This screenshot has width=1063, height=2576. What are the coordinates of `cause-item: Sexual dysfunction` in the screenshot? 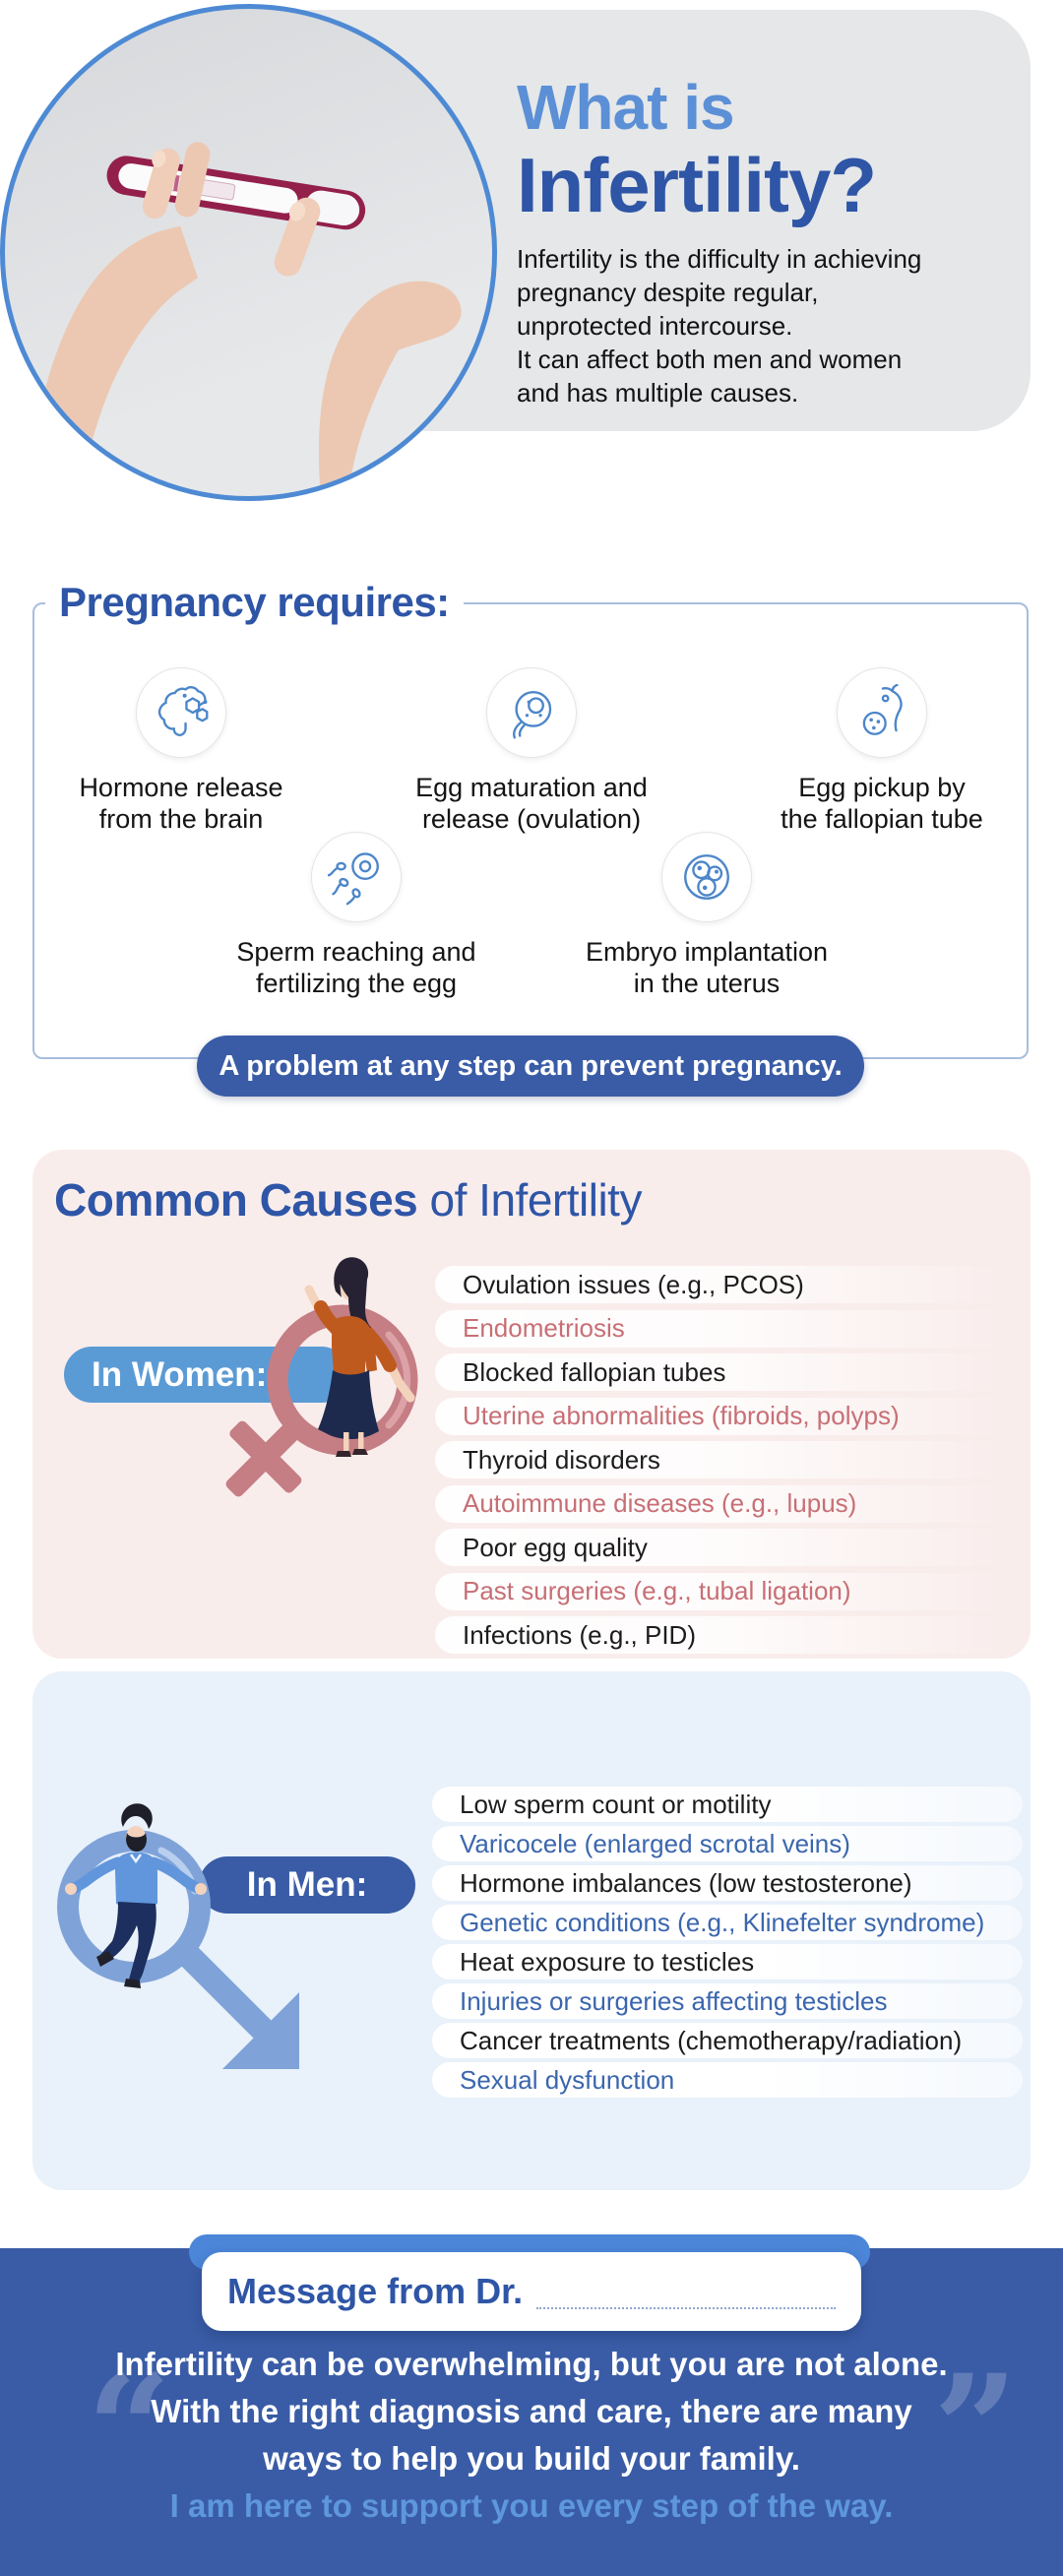 It's located at (727, 2080).